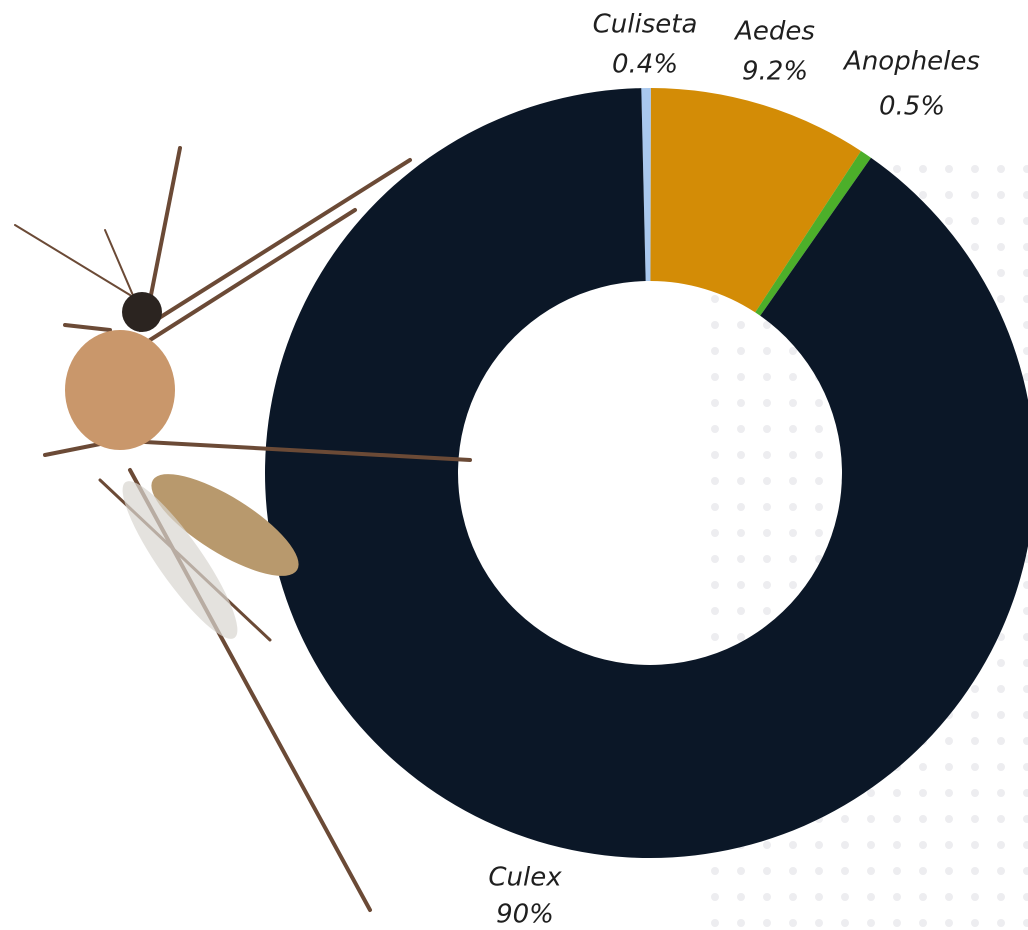  What do you see at coordinates (774, 32) in the screenshot?
I see `segment-name: Aedes` at bounding box center [774, 32].